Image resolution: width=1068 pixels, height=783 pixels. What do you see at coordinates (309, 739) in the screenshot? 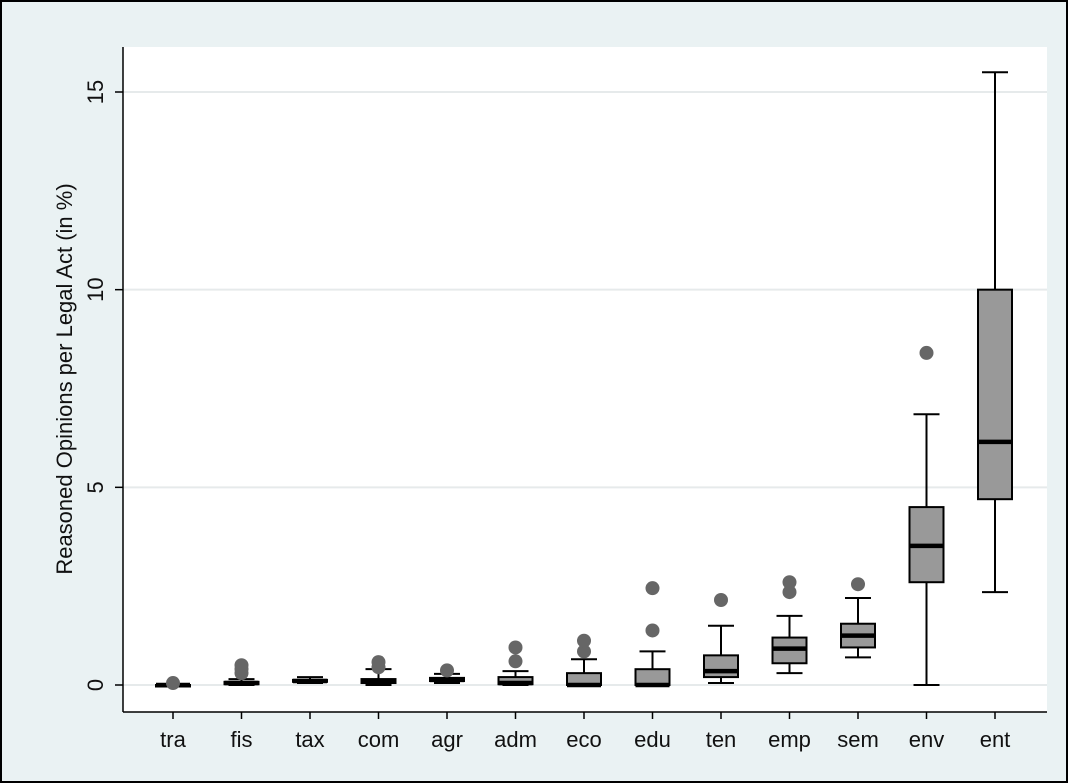
I see `x-tick-label: tax` at bounding box center [309, 739].